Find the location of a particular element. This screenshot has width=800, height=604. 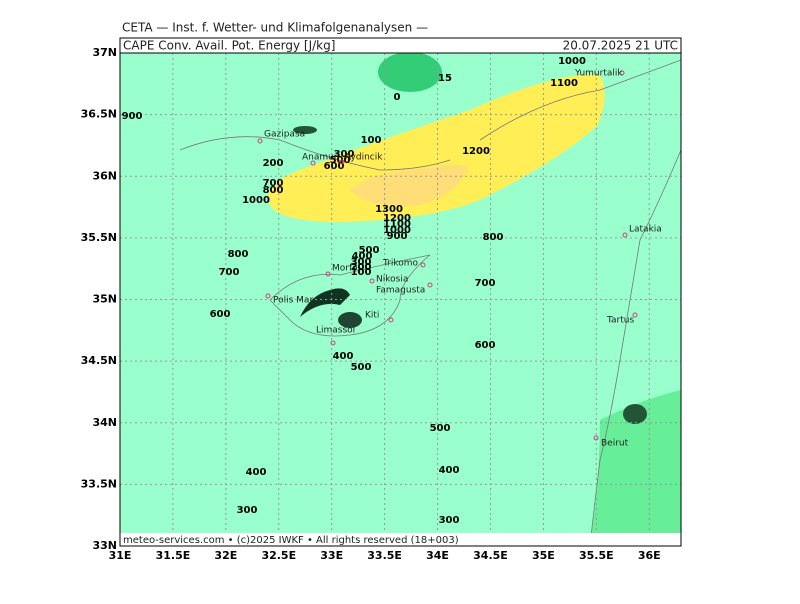

valid-time: 20.07.2025 21 UTC is located at coordinates (620, 46).